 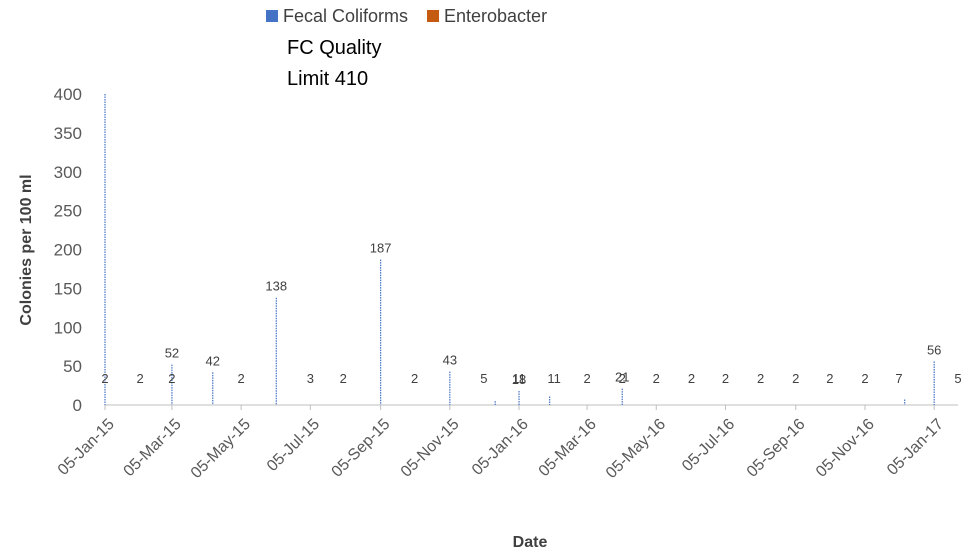 I want to click on legend-label-fecal-coliforms: Fecal Coliforms, so click(x=345, y=16).